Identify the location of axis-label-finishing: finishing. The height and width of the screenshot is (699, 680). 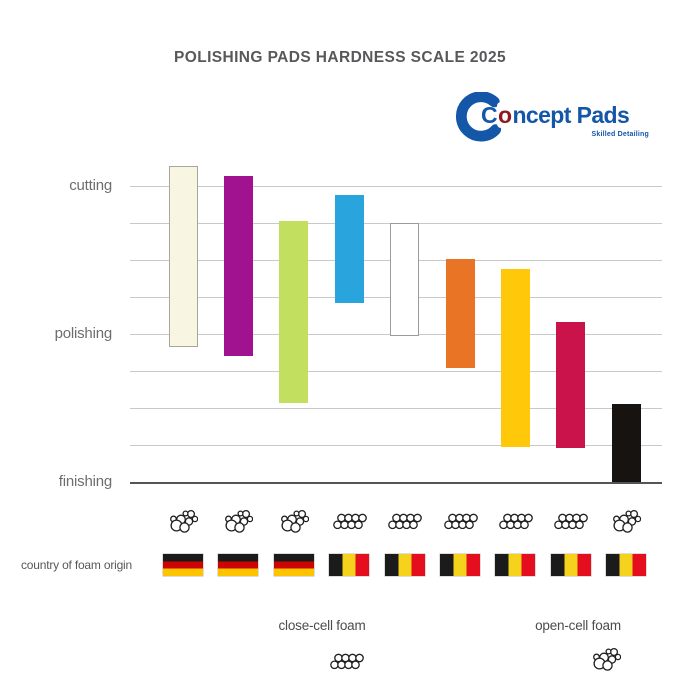
(85, 481).